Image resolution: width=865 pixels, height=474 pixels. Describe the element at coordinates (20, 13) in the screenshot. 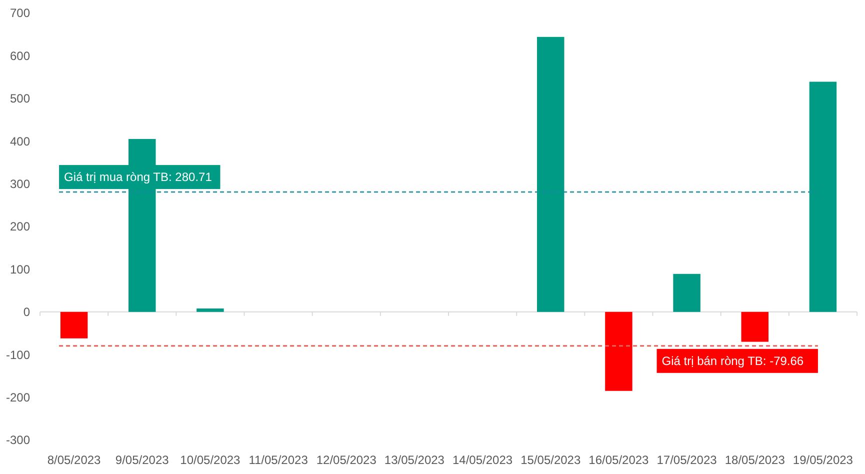

I see `y-tick-label: 700` at that location.